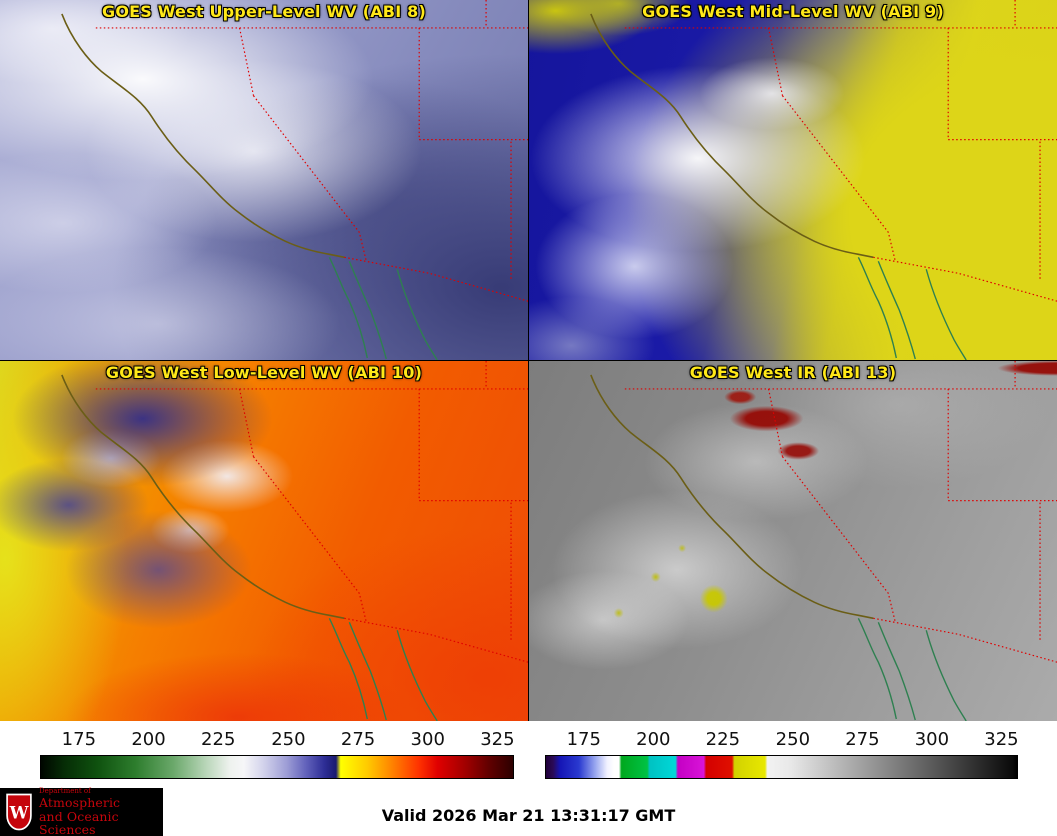 The width and height of the screenshot is (1057, 836). Describe the element at coordinates (80, 803) in the screenshot. I see `logo-line-2: Atmospheric` at that location.